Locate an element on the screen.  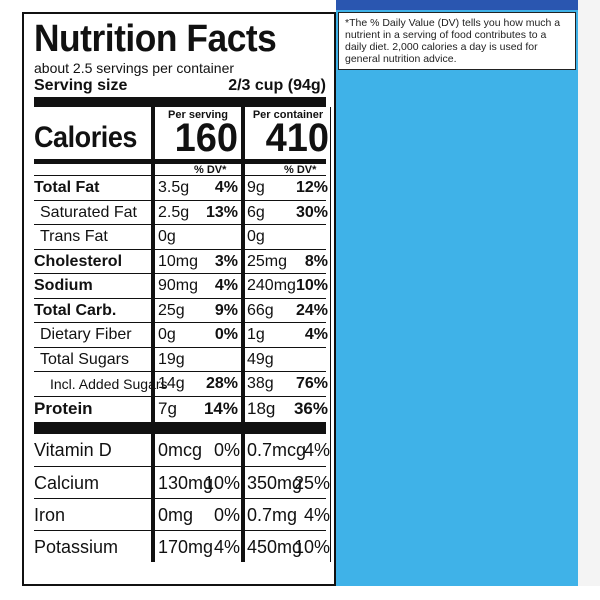
nutrient-row: Incl. Added Sugars 14g 28% 38g 76% is located at coordinates (181, 383).